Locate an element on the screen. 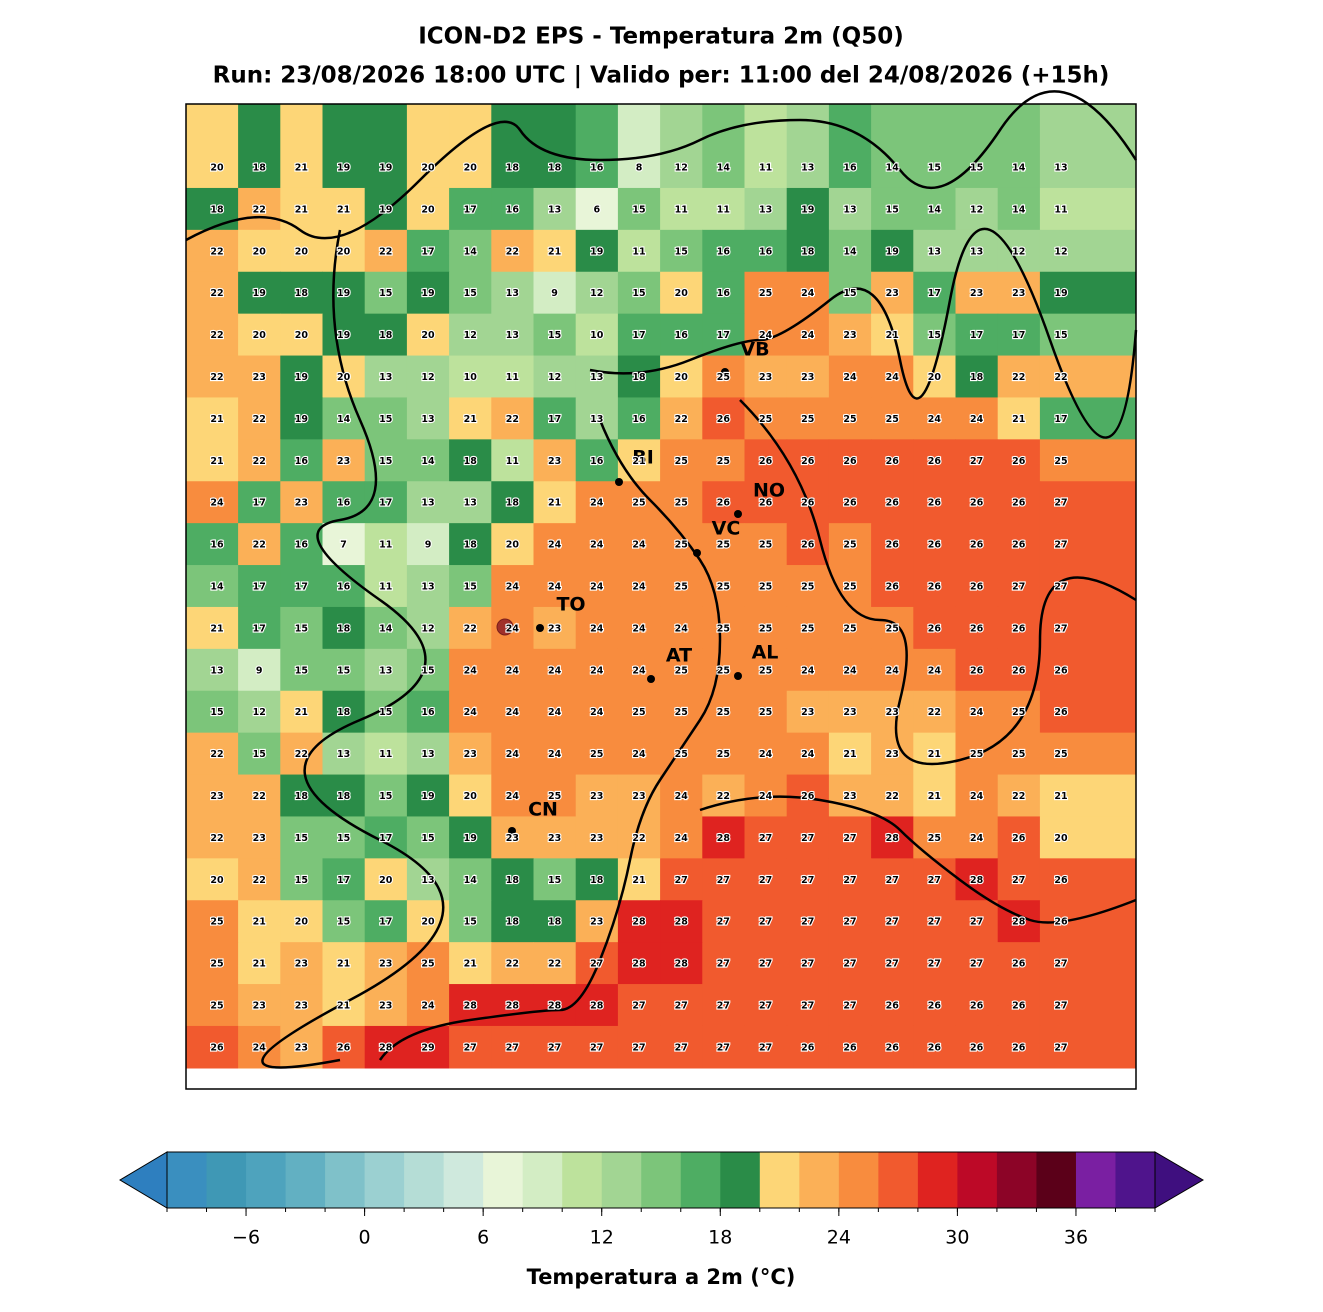 The image size is (1323, 1312). value-label: 18 is located at coordinates (302, 796).